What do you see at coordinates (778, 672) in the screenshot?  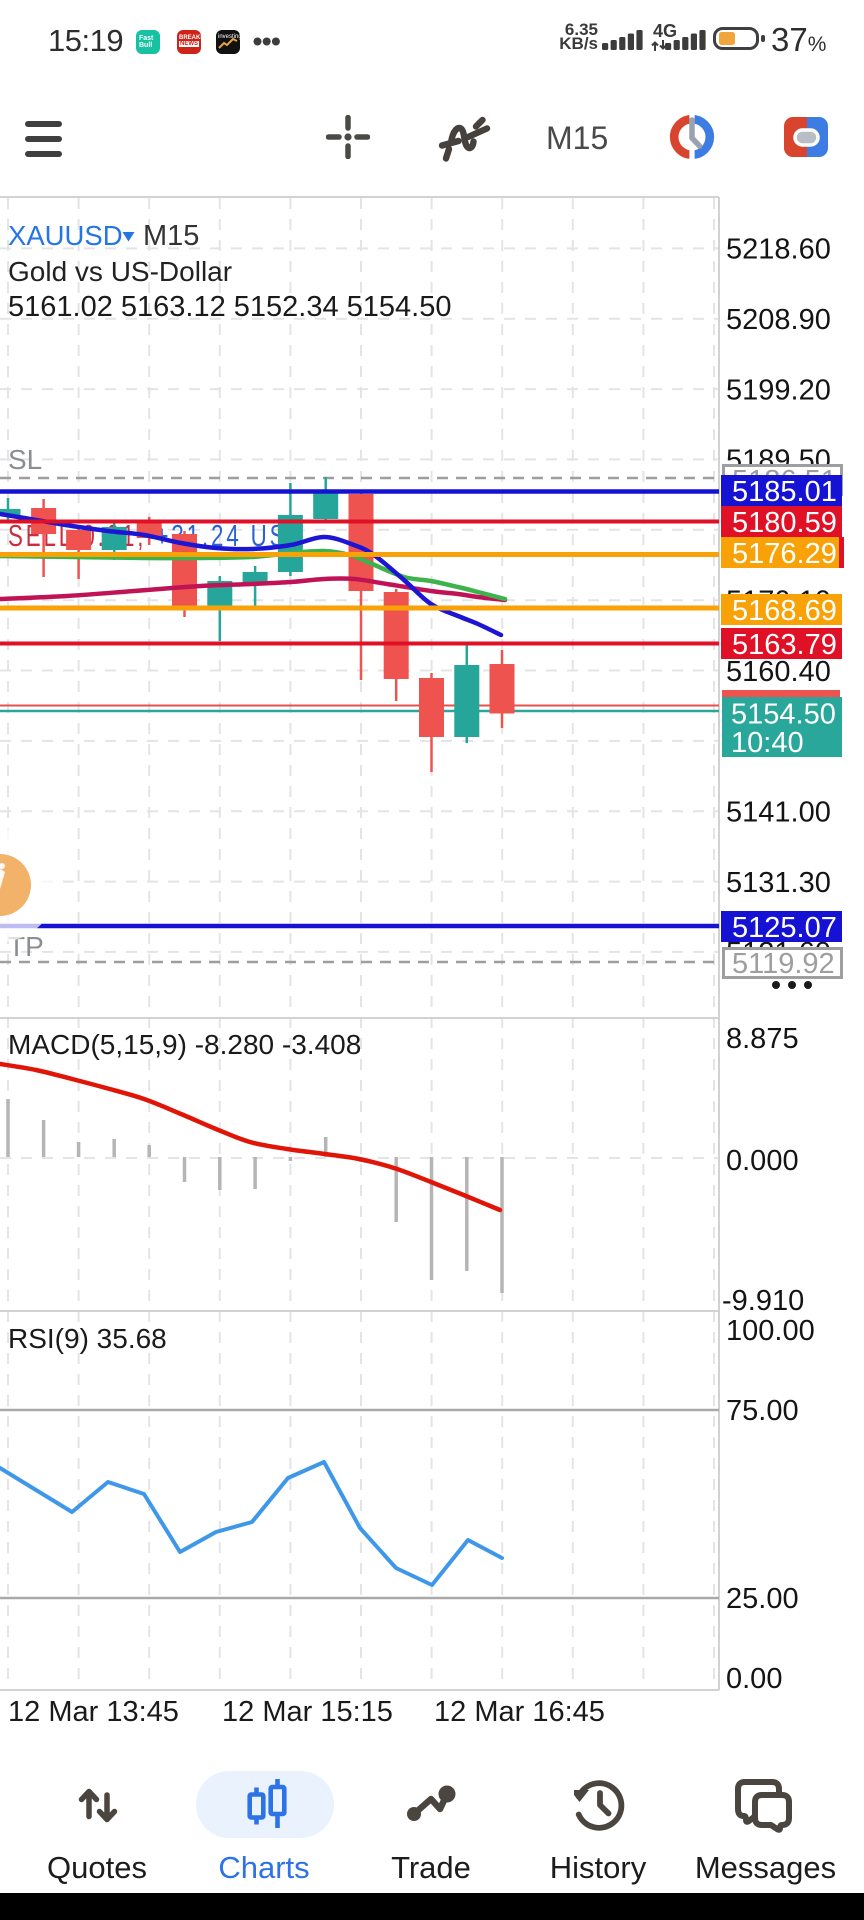 I see `svg-text: 5160.40` at bounding box center [778, 672].